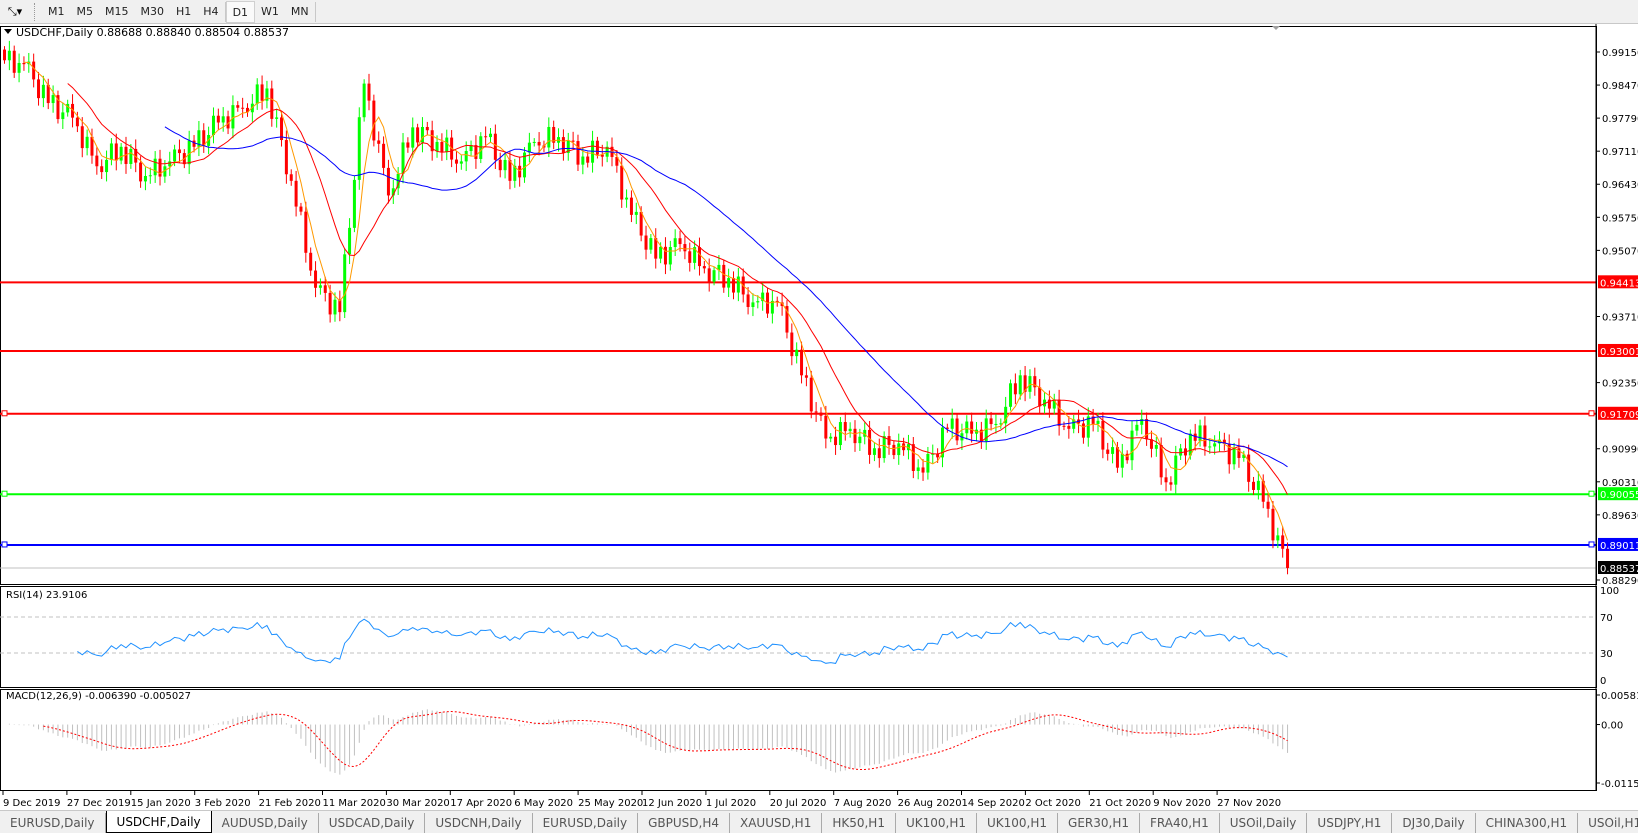 Image resolution: width=1638 pixels, height=833 pixels. I want to click on timeframe-m5: M5, so click(85, 11).